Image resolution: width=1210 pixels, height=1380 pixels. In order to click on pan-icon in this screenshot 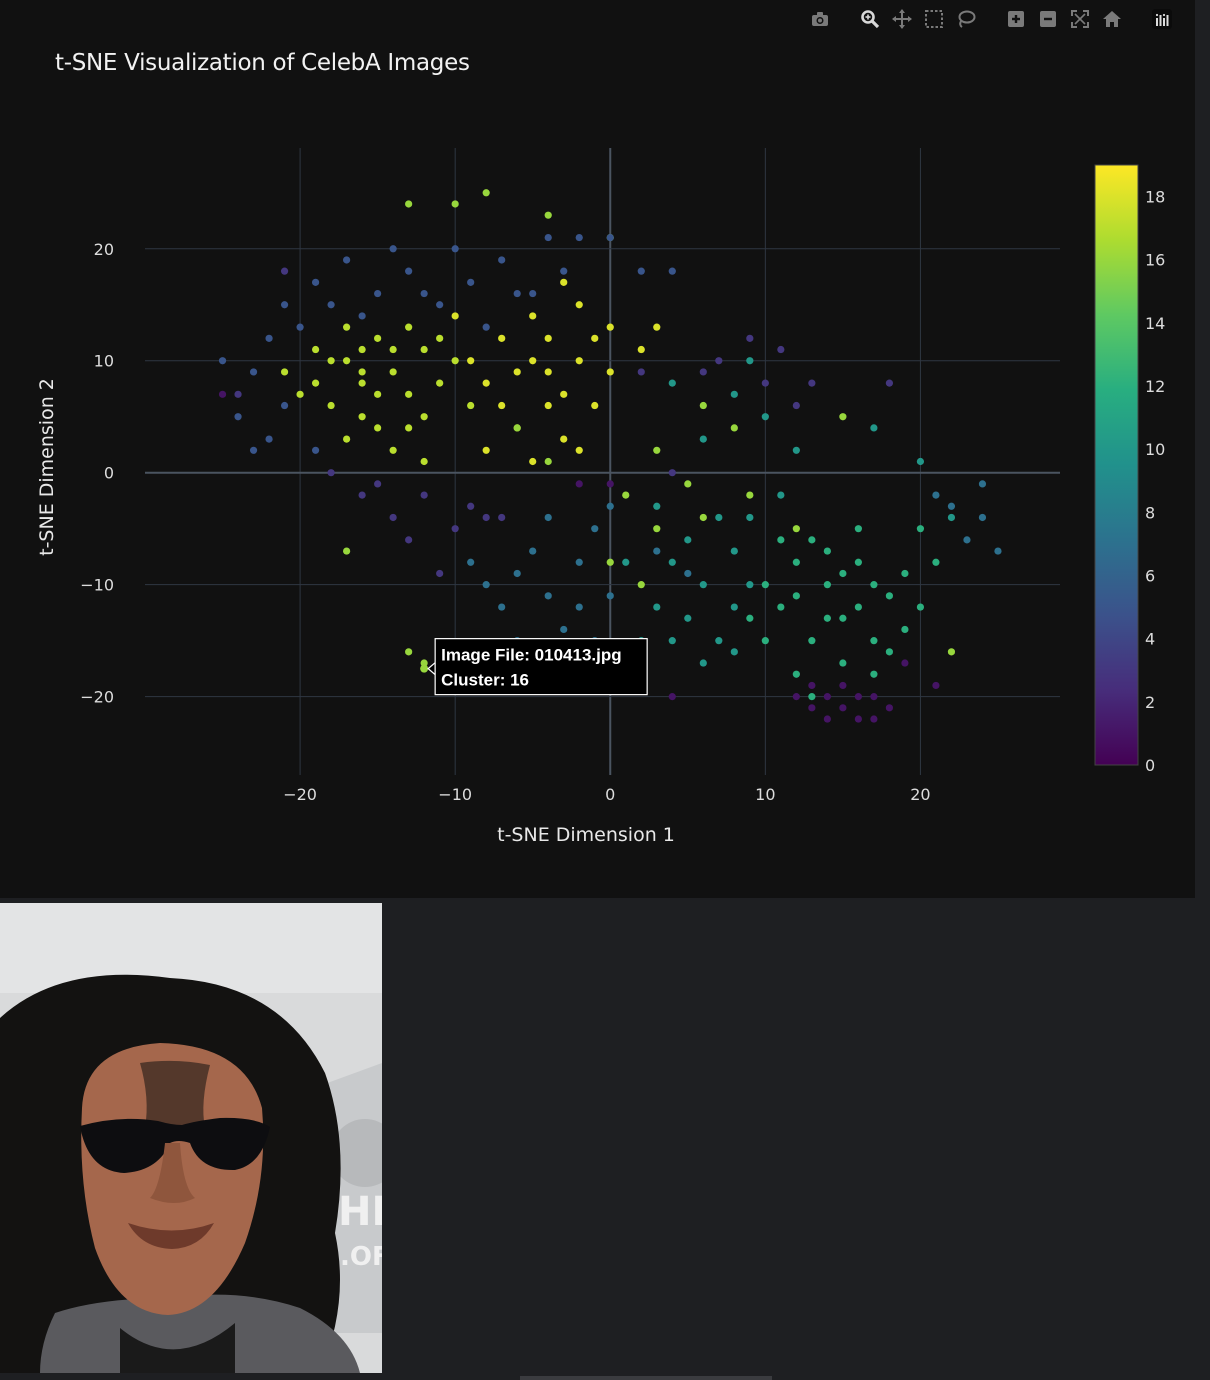, I will do `click(902, 19)`.